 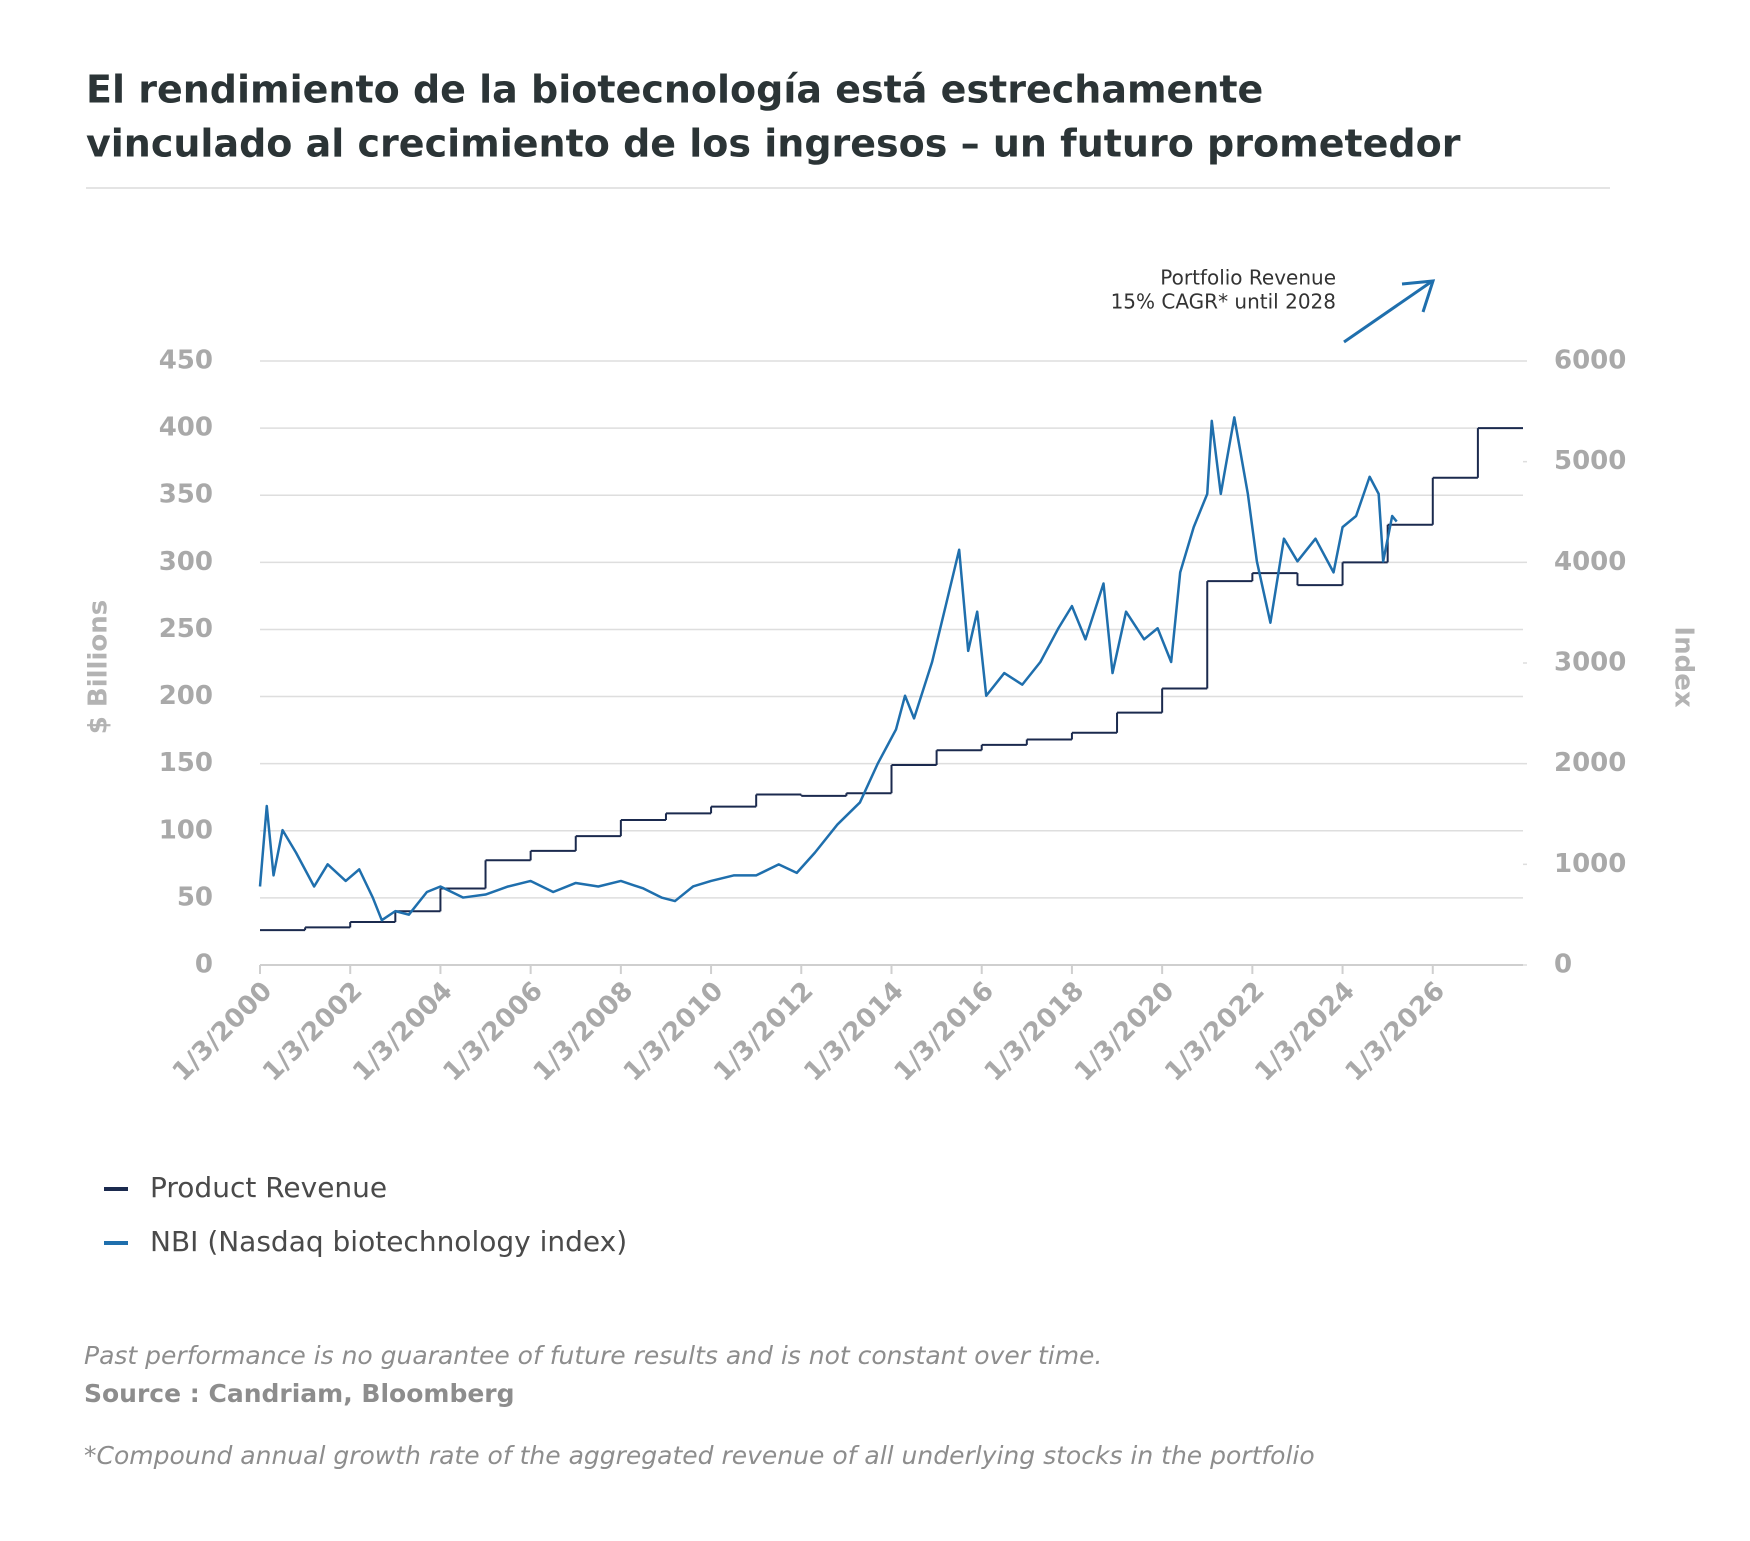 I want to click on y-tick-label: 400, so click(x=186, y=428).